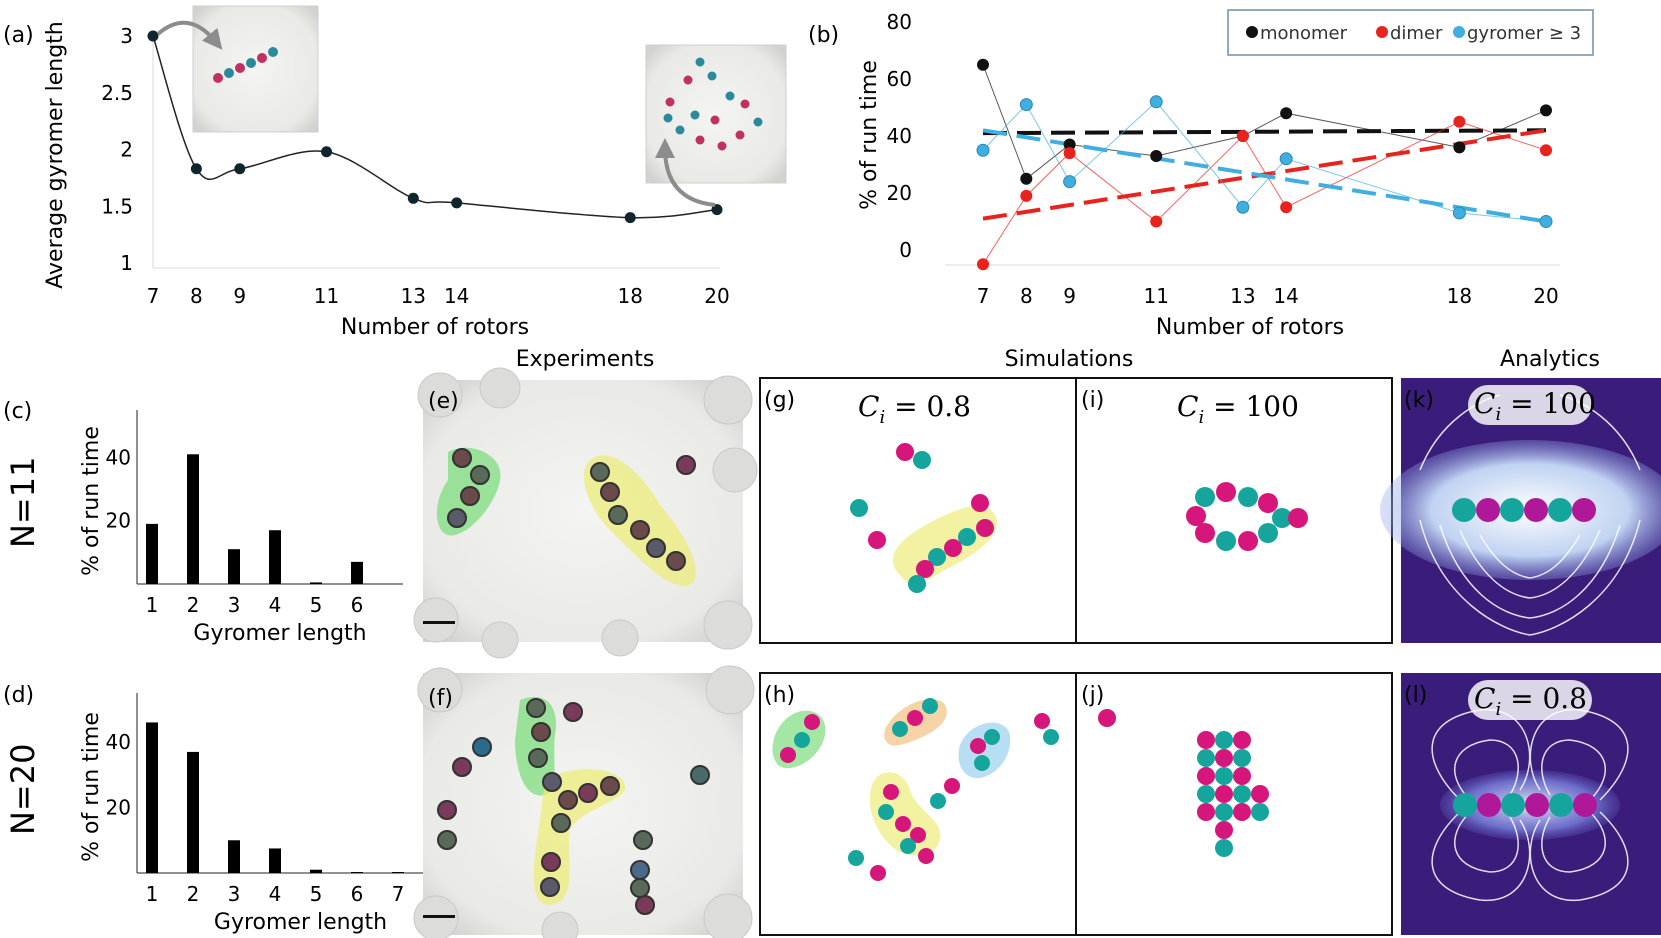 Image resolution: width=1661 pixels, height=938 pixels. Describe the element at coordinates (439, 622) in the screenshot. I see `scale-bar-e` at that location.